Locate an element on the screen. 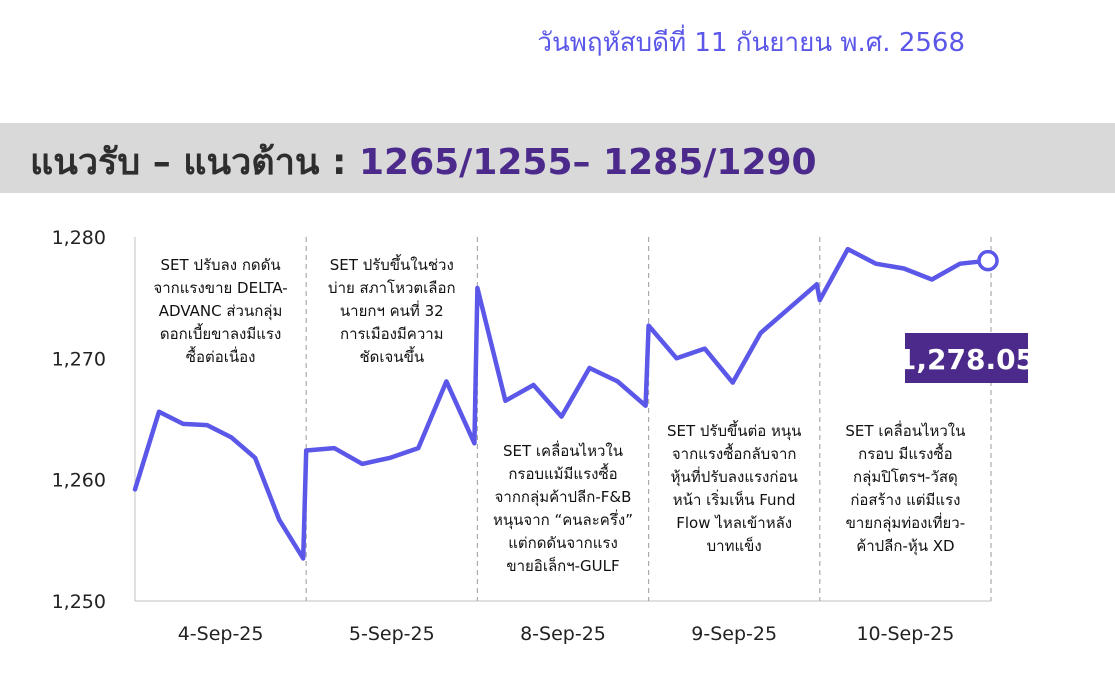 The height and width of the screenshot is (685, 1115). annotation-line: กรอบแม้มีแรงซื้อ is located at coordinates (562, 473).